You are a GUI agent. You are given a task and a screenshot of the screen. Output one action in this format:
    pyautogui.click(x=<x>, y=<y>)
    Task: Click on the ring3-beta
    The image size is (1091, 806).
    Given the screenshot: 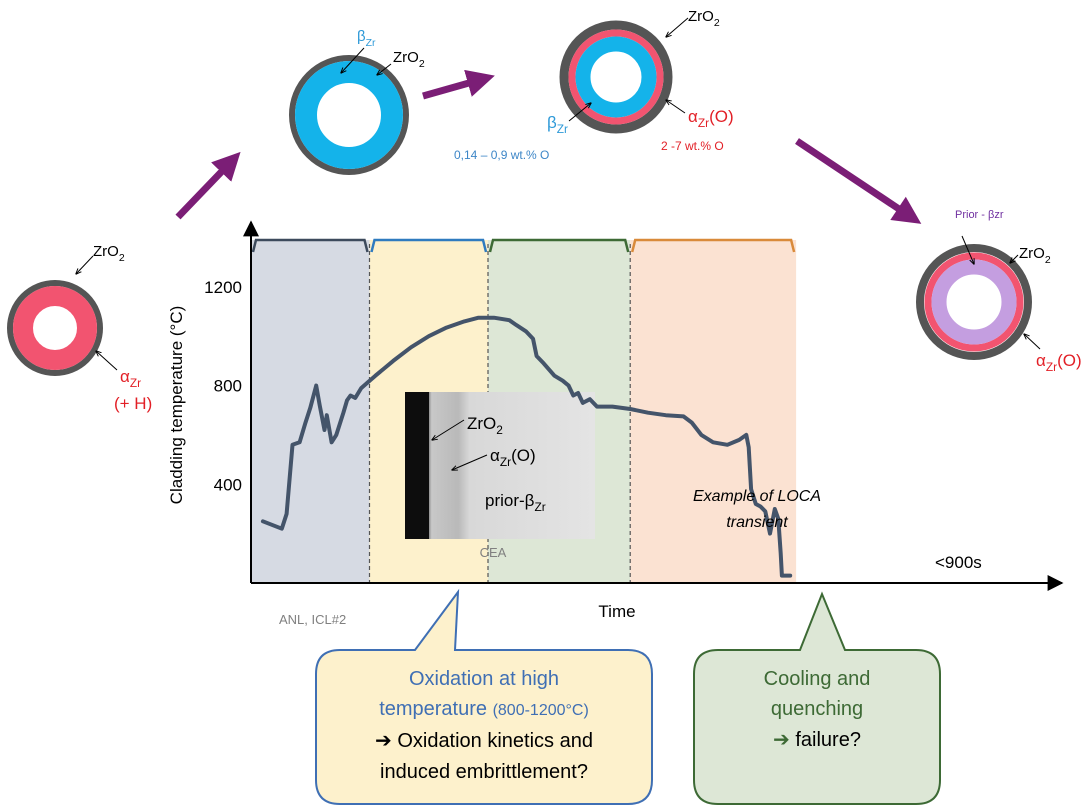 What is the action you would take?
    pyautogui.click(x=616, y=77)
    